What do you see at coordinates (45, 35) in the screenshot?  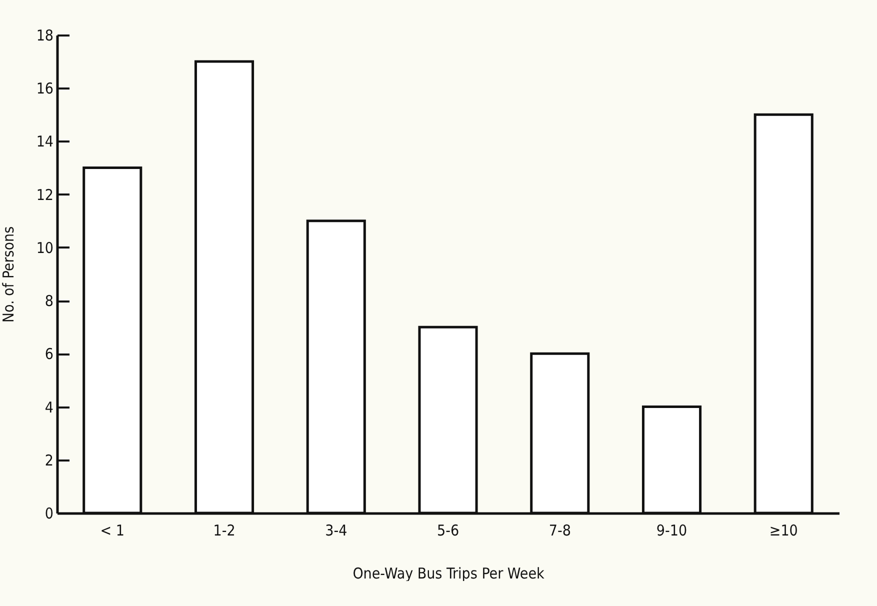 I see `y-tick-label: 18` at bounding box center [45, 35].